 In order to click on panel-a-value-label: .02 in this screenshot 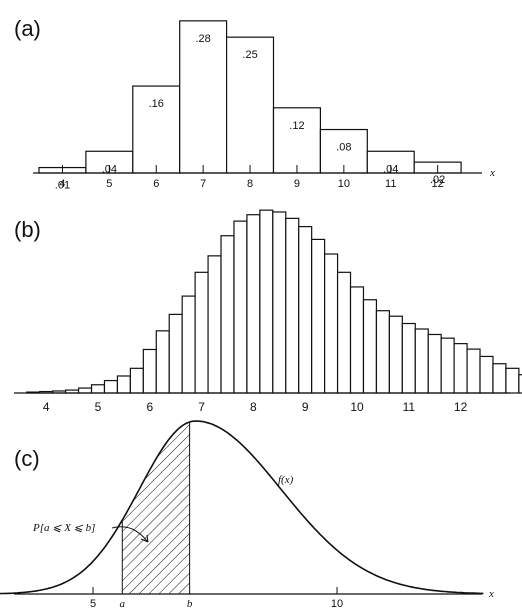, I will do `click(437, 180)`.